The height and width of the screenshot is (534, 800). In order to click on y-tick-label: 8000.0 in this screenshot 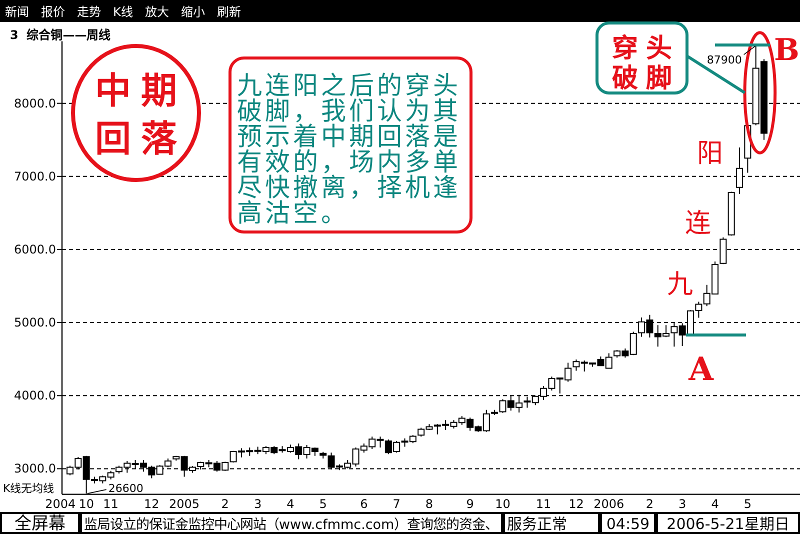, I will do `click(35, 103)`.